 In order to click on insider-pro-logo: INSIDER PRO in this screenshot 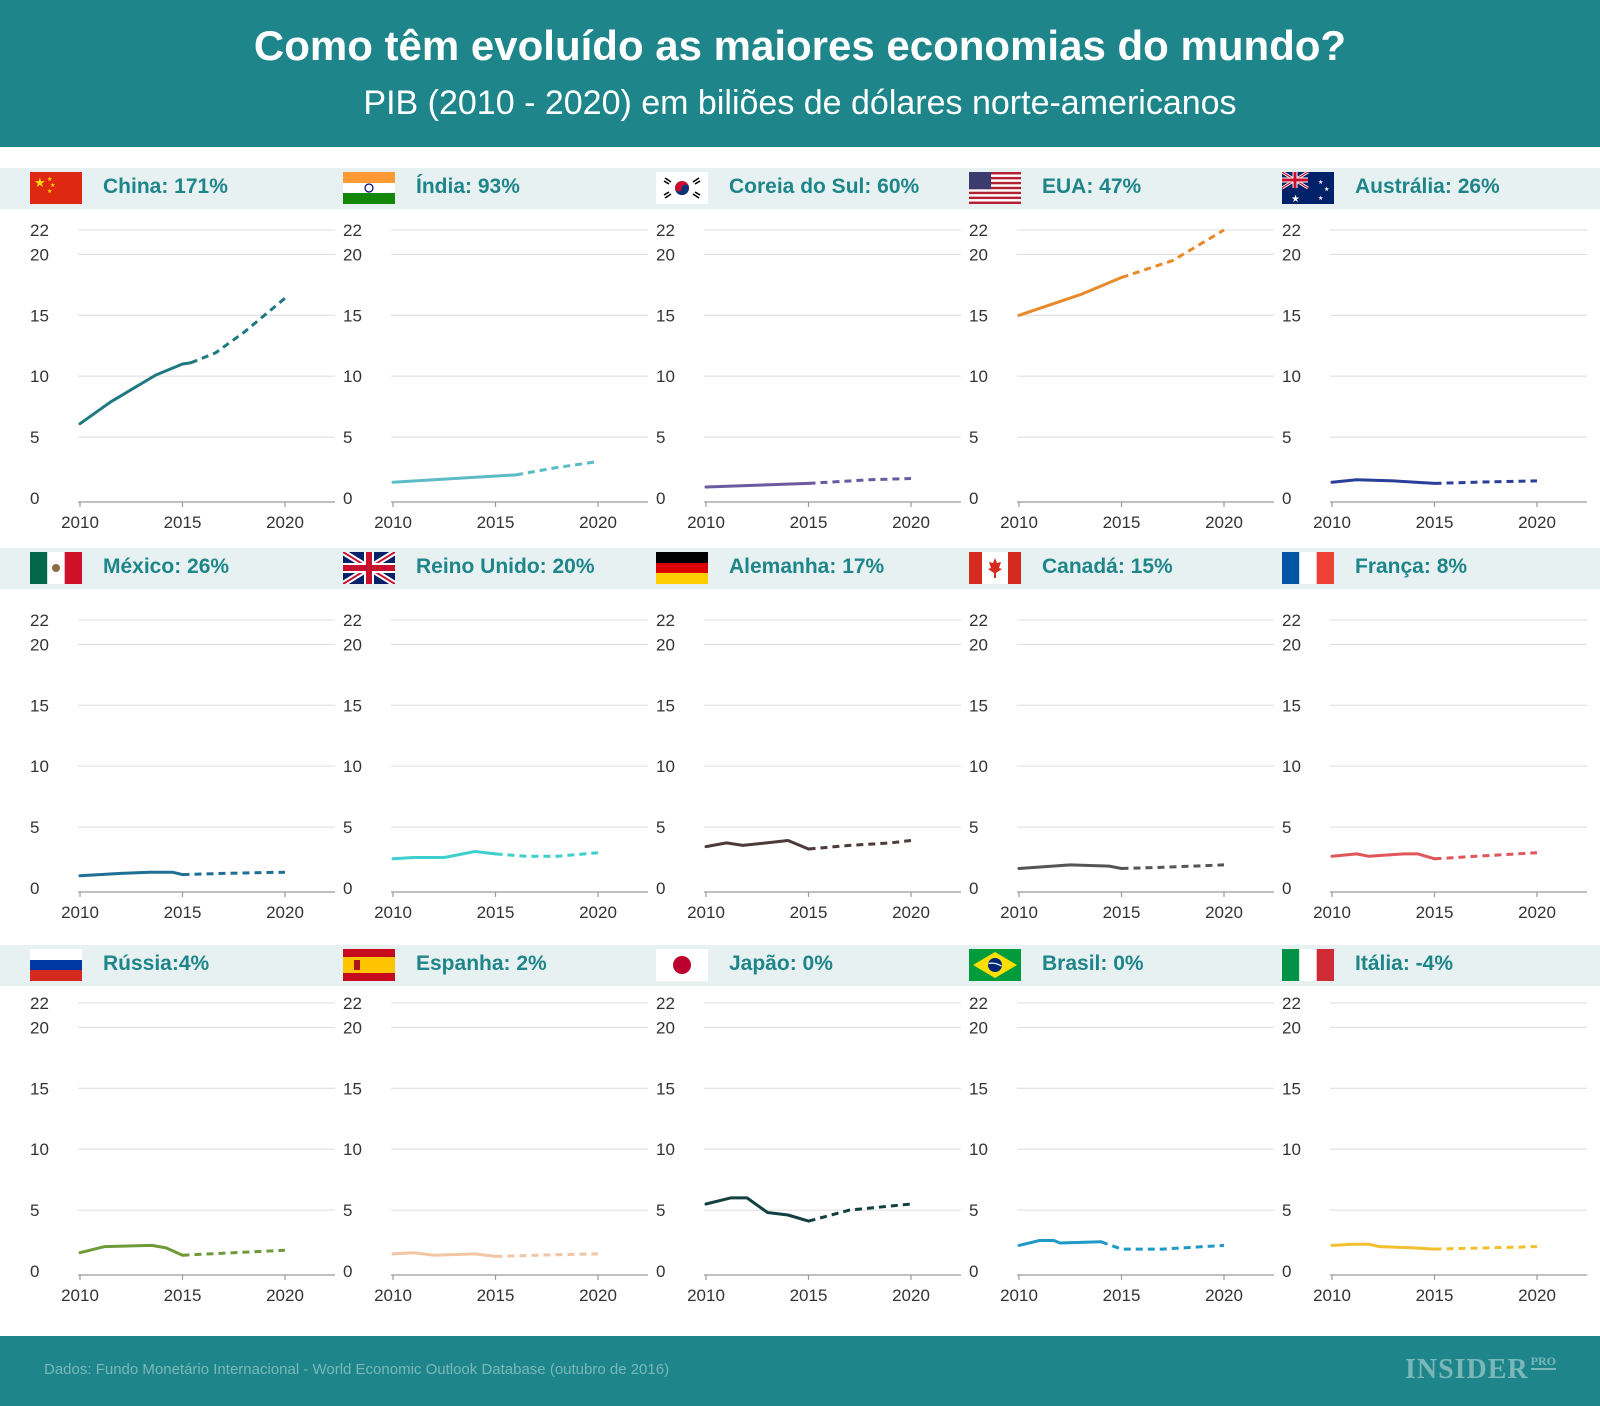, I will do `click(1480, 1369)`.